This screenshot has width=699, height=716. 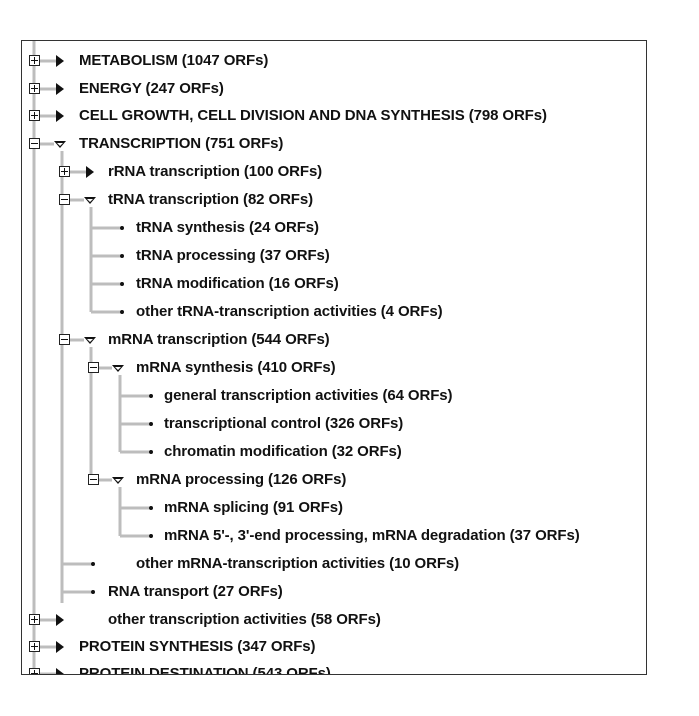 What do you see at coordinates (219, 339) in the screenshot?
I see `tree-item-label: mRNA transcription (544 ORFs)` at bounding box center [219, 339].